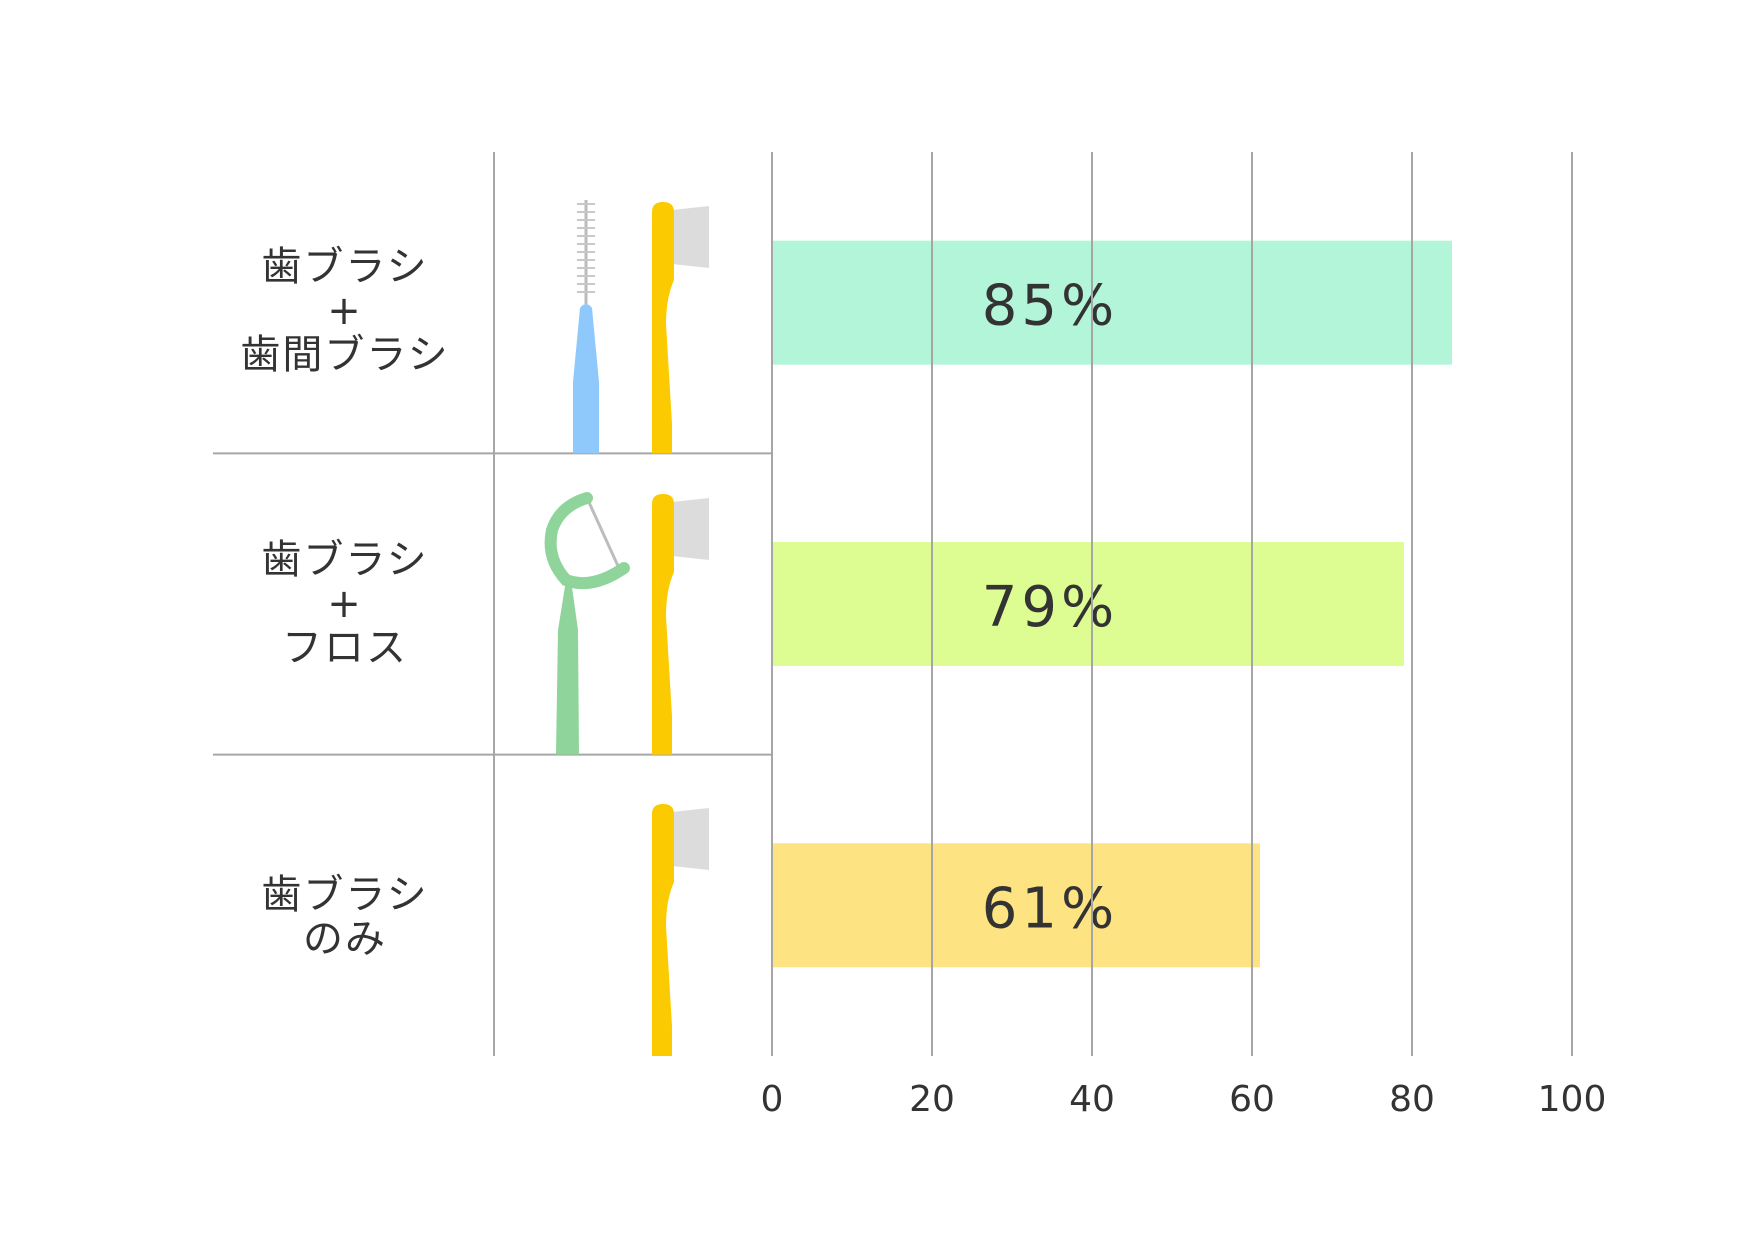 This screenshot has width=1755, height=1242. What do you see at coordinates (932, 1099) in the screenshot?
I see `x-tick-label: 20` at bounding box center [932, 1099].